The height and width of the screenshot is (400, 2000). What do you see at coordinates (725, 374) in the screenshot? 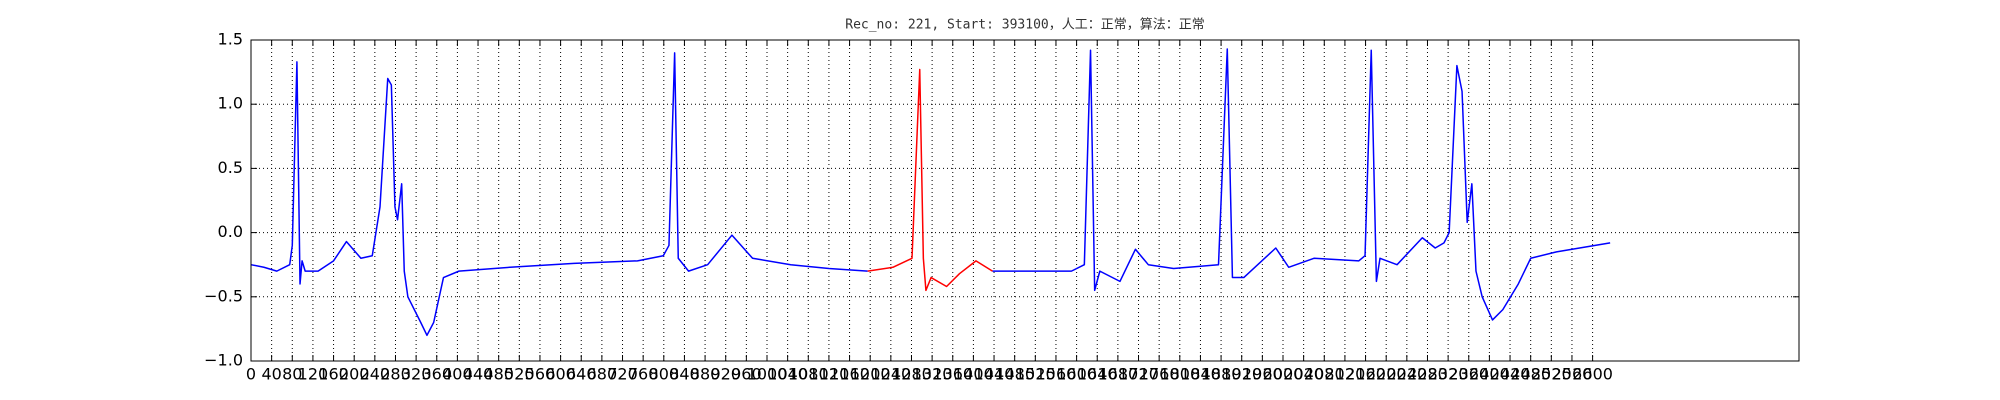
I see `x-tick-label: 920` at bounding box center [725, 374].